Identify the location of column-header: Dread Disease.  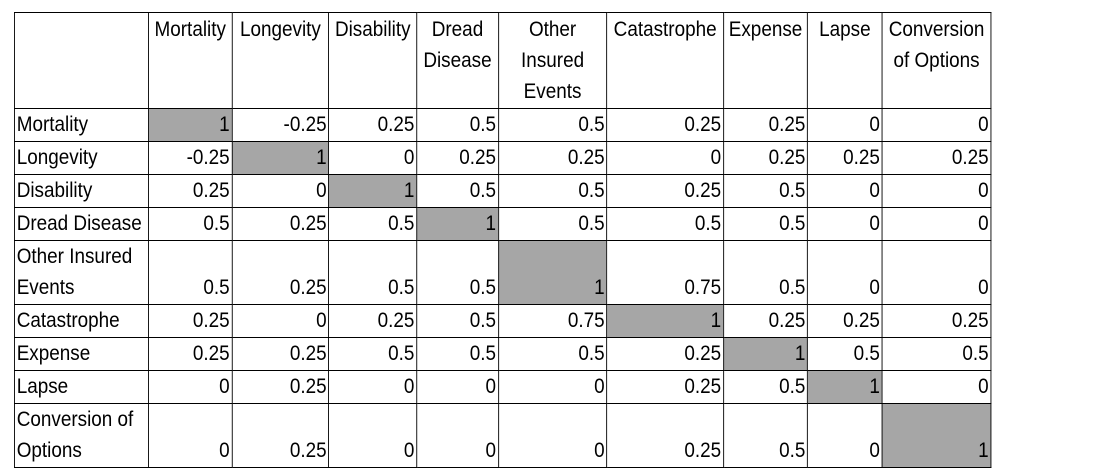
(457, 60).